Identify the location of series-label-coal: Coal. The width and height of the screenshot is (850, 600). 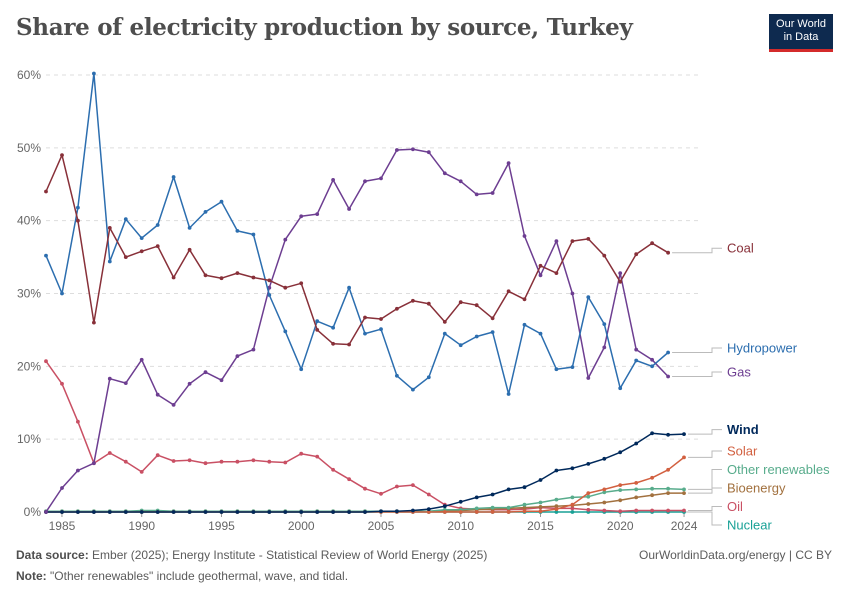
(740, 248).